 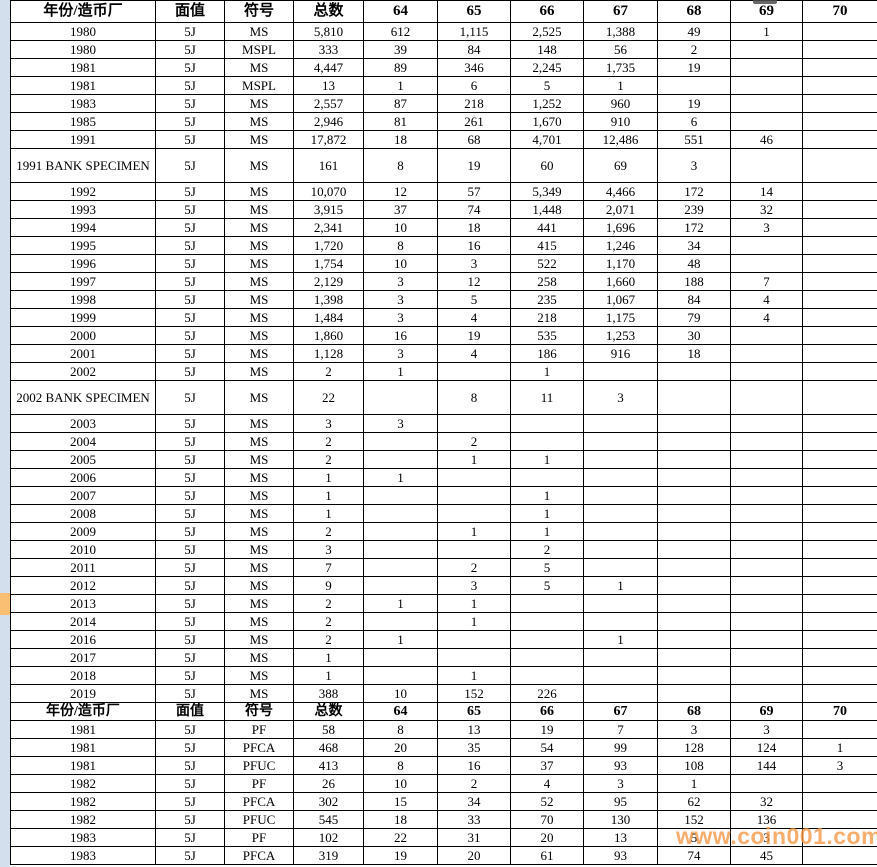 What do you see at coordinates (547, 49) in the screenshot?
I see `value-cell: 148` at bounding box center [547, 49].